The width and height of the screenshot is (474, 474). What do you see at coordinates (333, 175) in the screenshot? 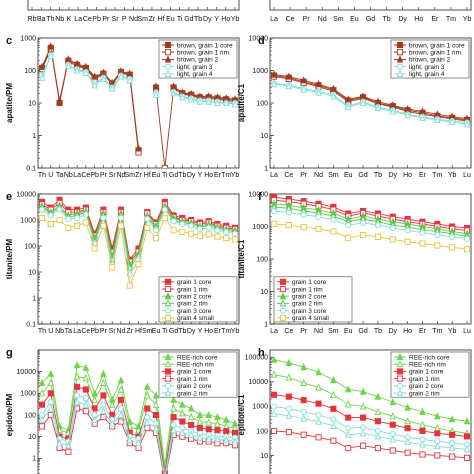
I see `x-tick-label: Sm` at bounding box center [333, 175].